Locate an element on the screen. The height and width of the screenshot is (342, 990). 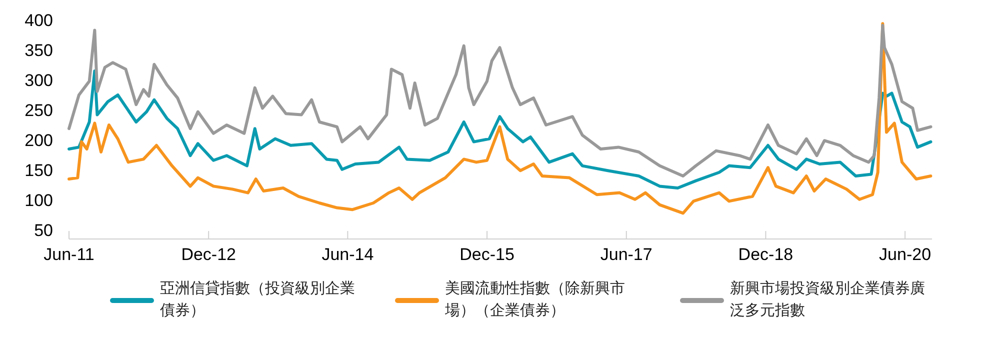
x-tick-label: Jun-11 is located at coordinates (69, 254).